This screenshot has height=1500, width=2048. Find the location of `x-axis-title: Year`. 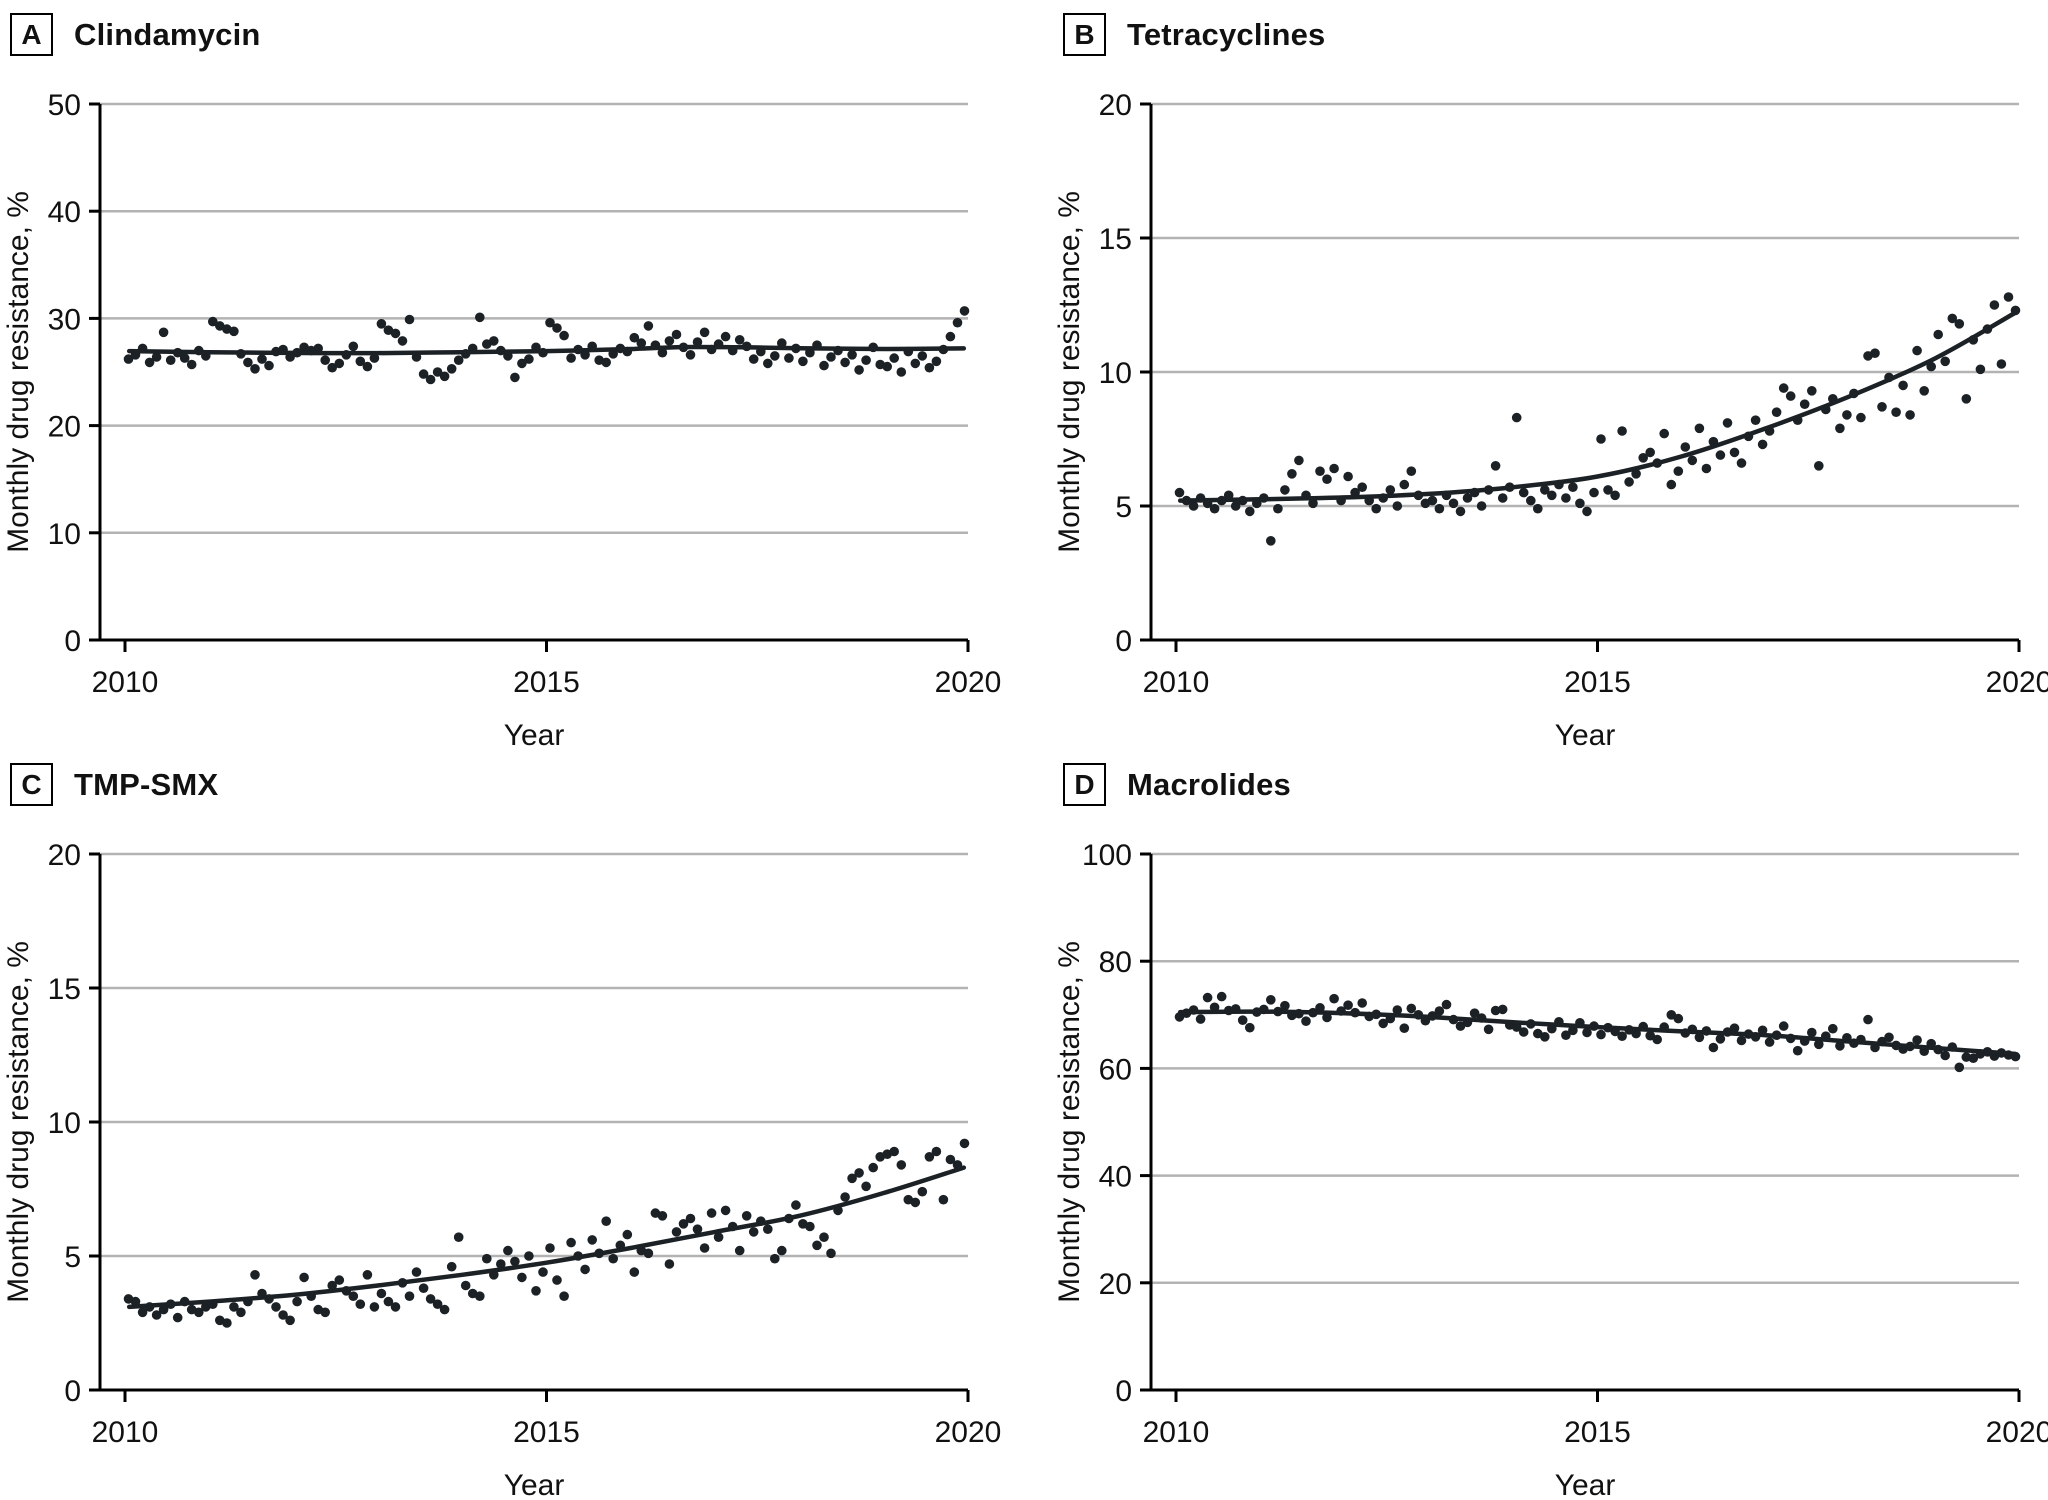

x-axis-title: Year is located at coordinates (1585, 1484).